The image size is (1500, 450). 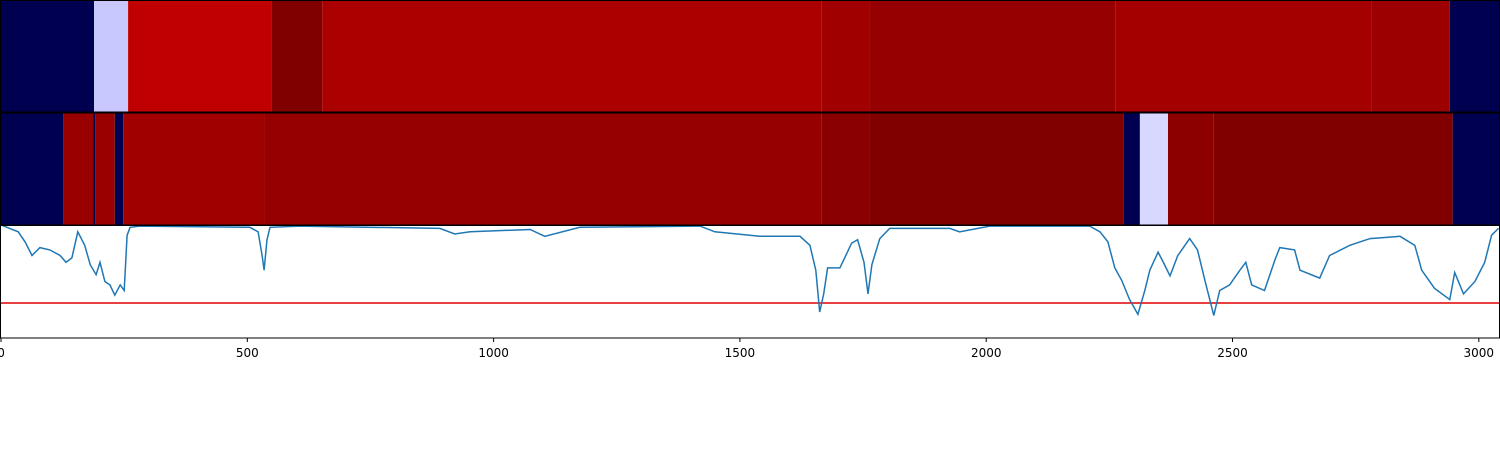 What do you see at coordinates (1479, 353) in the screenshot?
I see `x-tick-label: 3000` at bounding box center [1479, 353].